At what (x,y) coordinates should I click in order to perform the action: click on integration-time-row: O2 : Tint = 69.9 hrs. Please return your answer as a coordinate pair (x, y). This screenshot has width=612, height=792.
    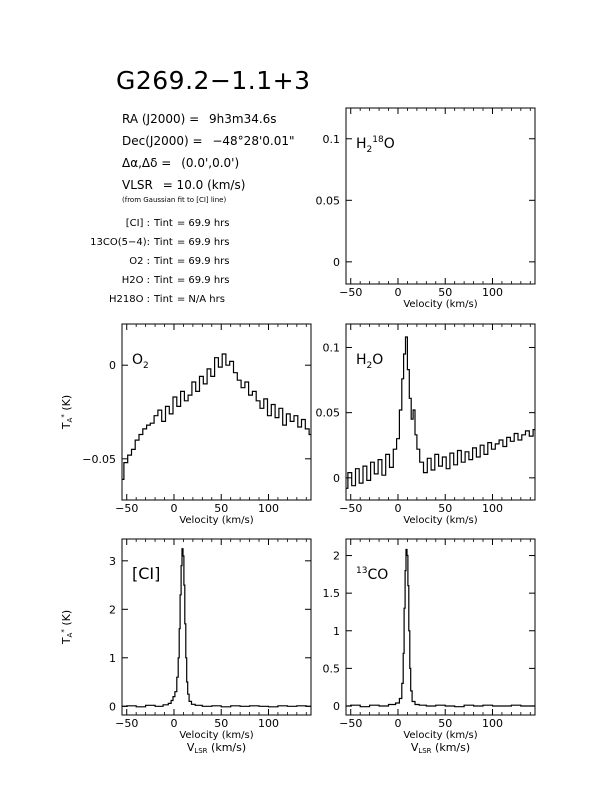
    Looking at the image, I should click on (180, 261).